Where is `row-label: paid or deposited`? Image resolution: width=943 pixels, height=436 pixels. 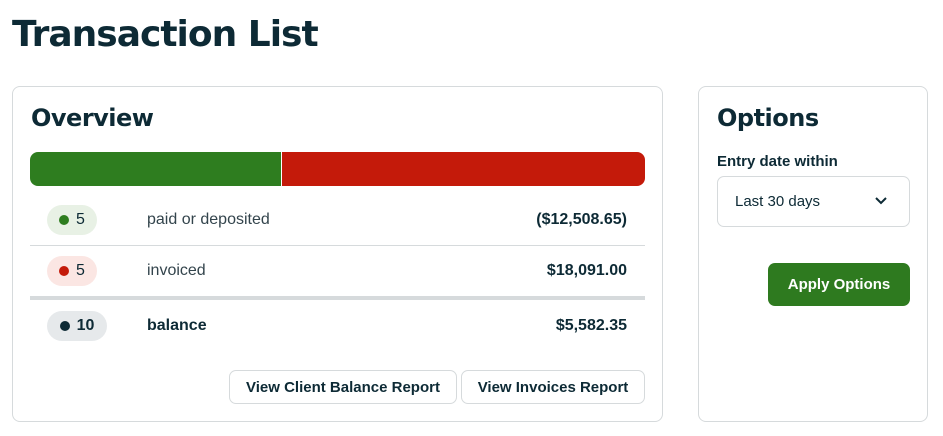
row-label: paid or deposited is located at coordinates (208, 219).